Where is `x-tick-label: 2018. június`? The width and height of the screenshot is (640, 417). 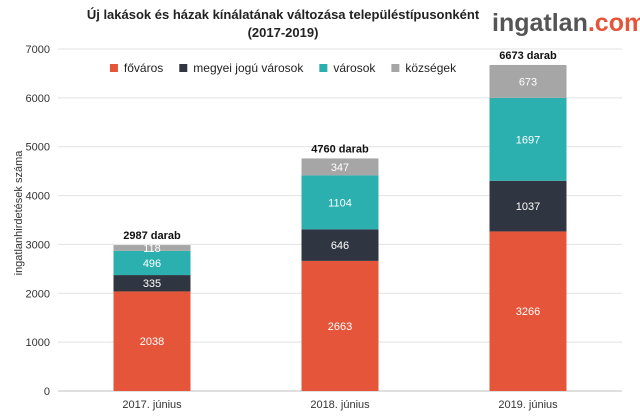
x-tick-label: 2018. június is located at coordinates (340, 405).